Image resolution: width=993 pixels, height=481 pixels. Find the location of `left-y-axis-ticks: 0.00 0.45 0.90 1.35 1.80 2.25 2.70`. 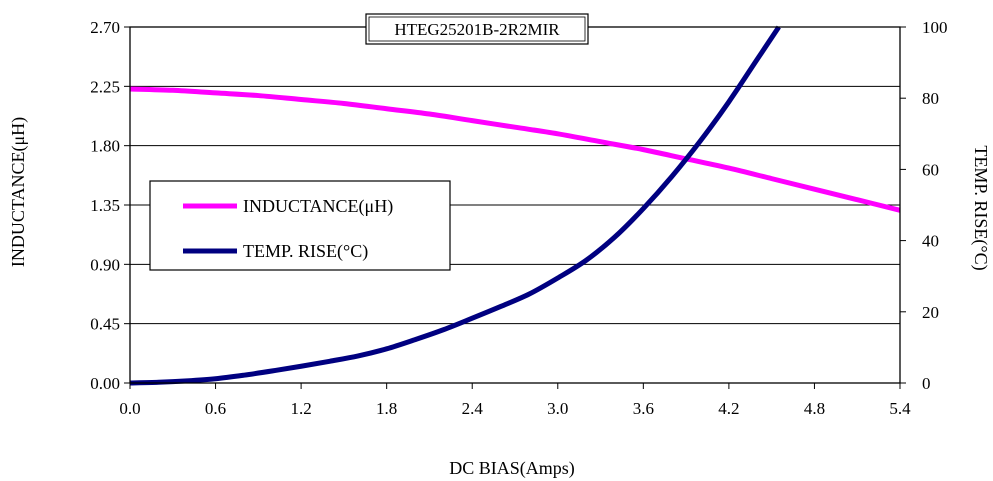

left-y-axis-ticks: 0.00 0.45 0.90 1.35 1.80 2.25 2.70 is located at coordinates (110, 205).